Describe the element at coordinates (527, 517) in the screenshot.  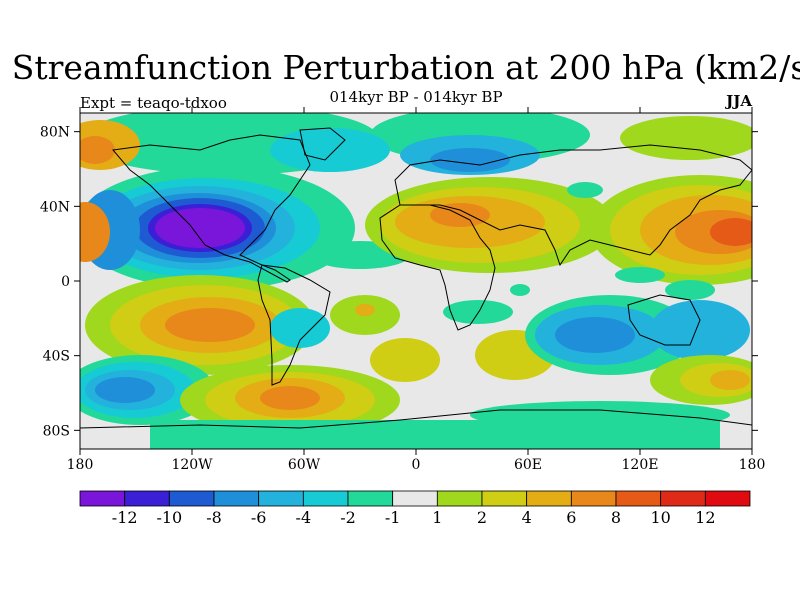
I see `colorbar-label: 4` at that location.